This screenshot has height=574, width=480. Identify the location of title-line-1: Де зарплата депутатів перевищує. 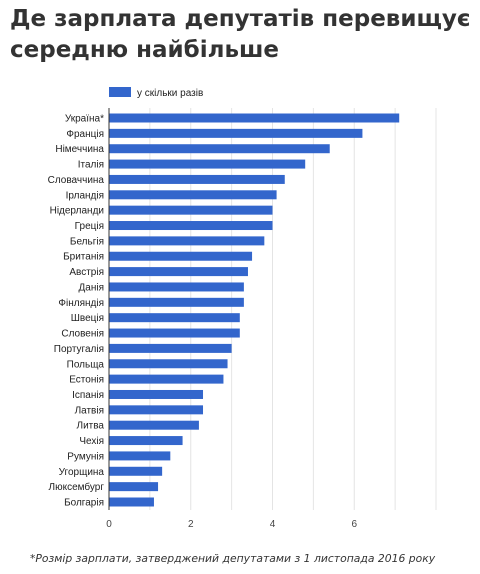
(240, 19).